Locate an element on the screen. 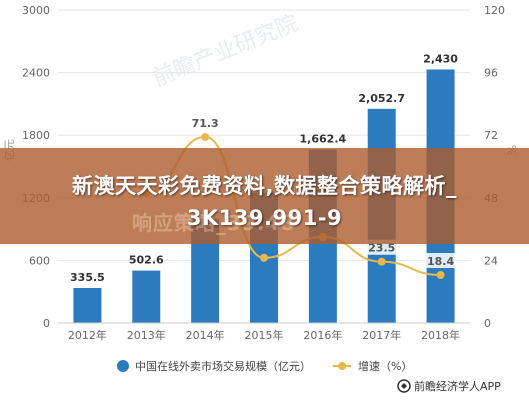 Image resolution: width=529 pixels, height=400 pixels. x-tick-label: 2015年 is located at coordinates (264, 335).